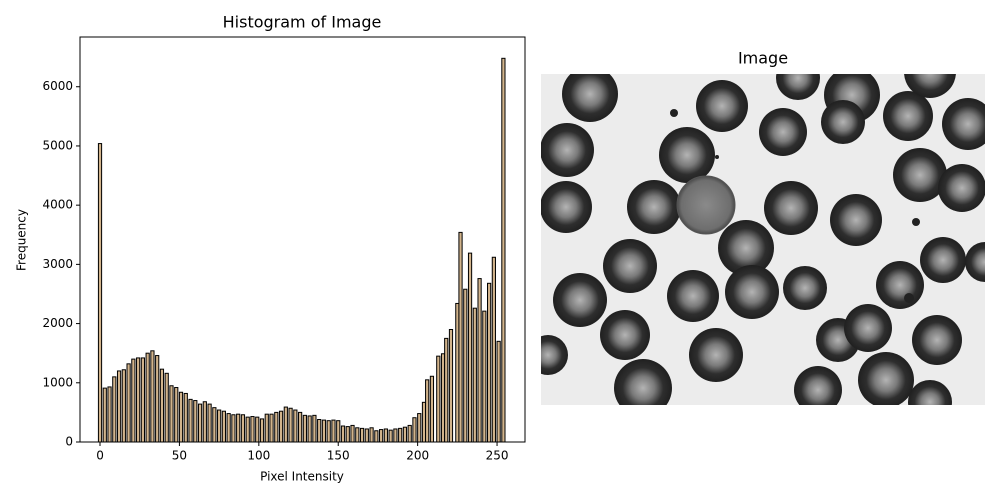  Describe the element at coordinates (497, 456) in the screenshot. I see `x-tick-label: 250` at that location.